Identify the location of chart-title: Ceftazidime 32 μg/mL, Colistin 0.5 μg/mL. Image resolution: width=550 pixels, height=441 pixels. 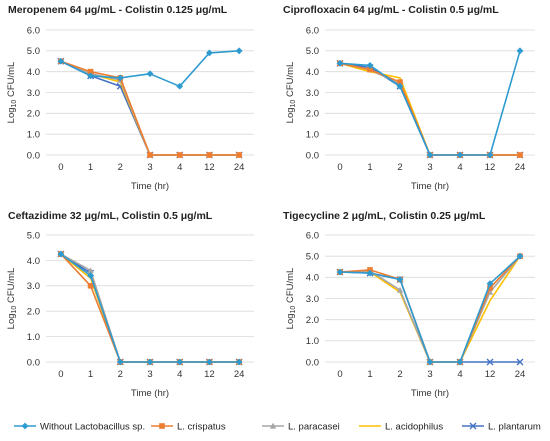
(110, 216).